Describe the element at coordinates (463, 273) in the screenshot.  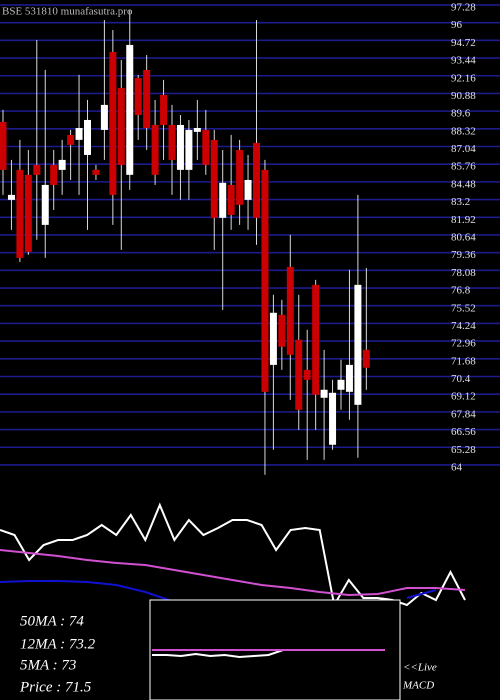
I see `y-tick-label: 78.08` at that location.